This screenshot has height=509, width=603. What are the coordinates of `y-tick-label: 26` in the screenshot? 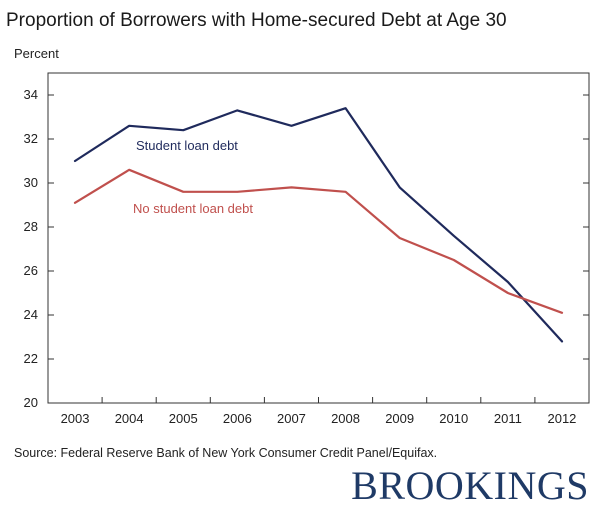 It's located at (31, 270).